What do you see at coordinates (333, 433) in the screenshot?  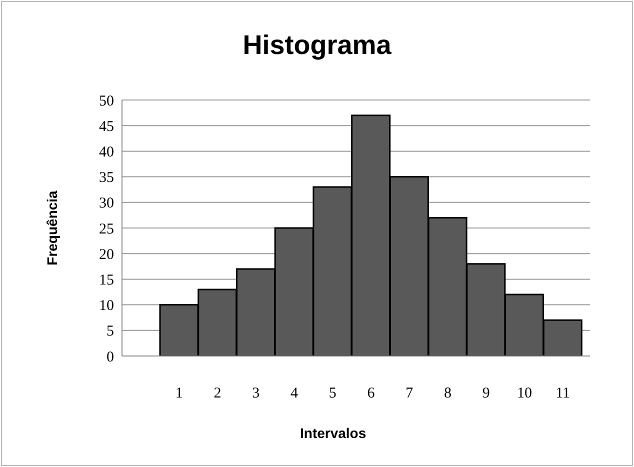 I see `x-axis-title: Intervalos` at bounding box center [333, 433].